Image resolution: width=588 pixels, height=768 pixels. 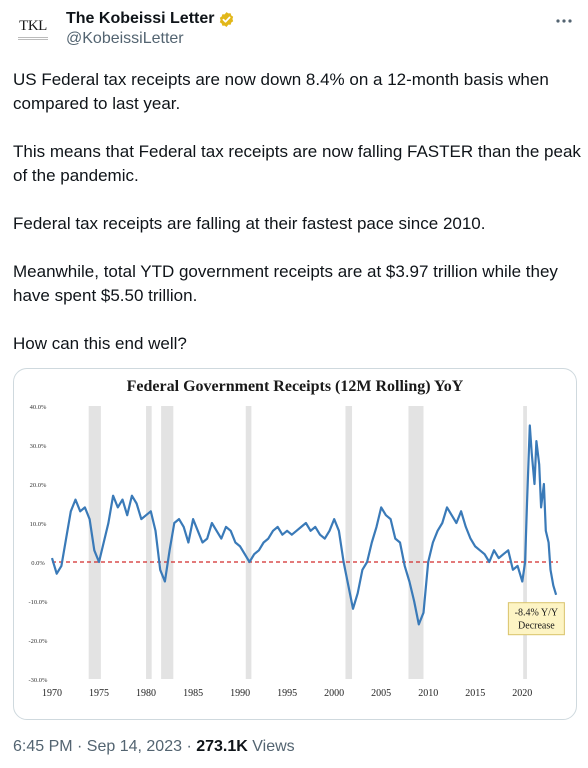 I want to click on display-name-row: The Kobeissi Letter, so click(x=150, y=19).